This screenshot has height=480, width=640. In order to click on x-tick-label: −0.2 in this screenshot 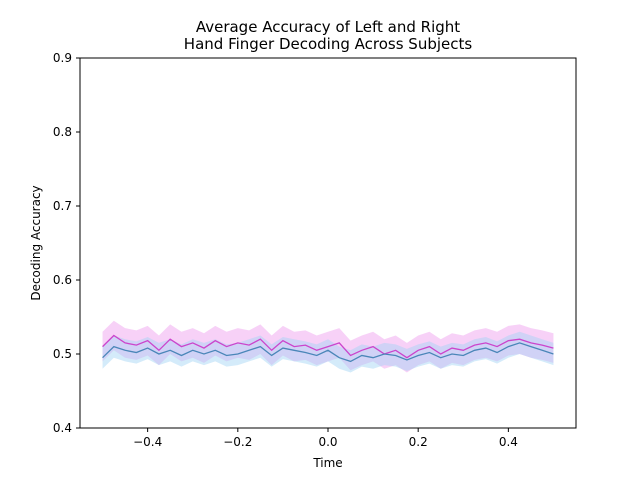, I will do `click(237, 442)`.